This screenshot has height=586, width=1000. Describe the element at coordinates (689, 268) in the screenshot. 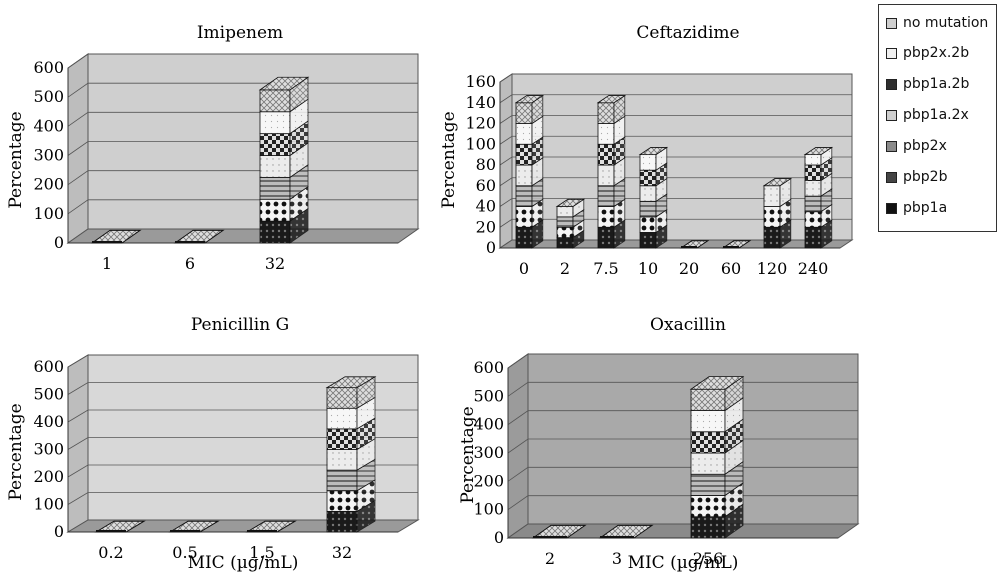

I see `x-tick-label: 20` at that location.